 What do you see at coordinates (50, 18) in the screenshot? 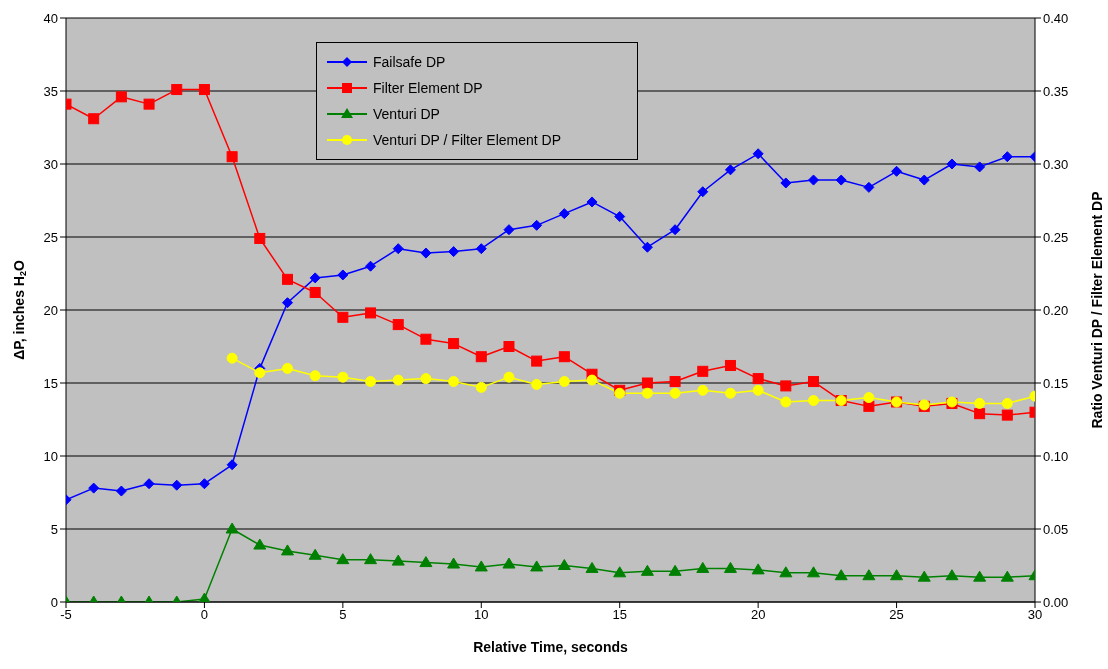
I see `y-tick-label: 40` at bounding box center [50, 18].